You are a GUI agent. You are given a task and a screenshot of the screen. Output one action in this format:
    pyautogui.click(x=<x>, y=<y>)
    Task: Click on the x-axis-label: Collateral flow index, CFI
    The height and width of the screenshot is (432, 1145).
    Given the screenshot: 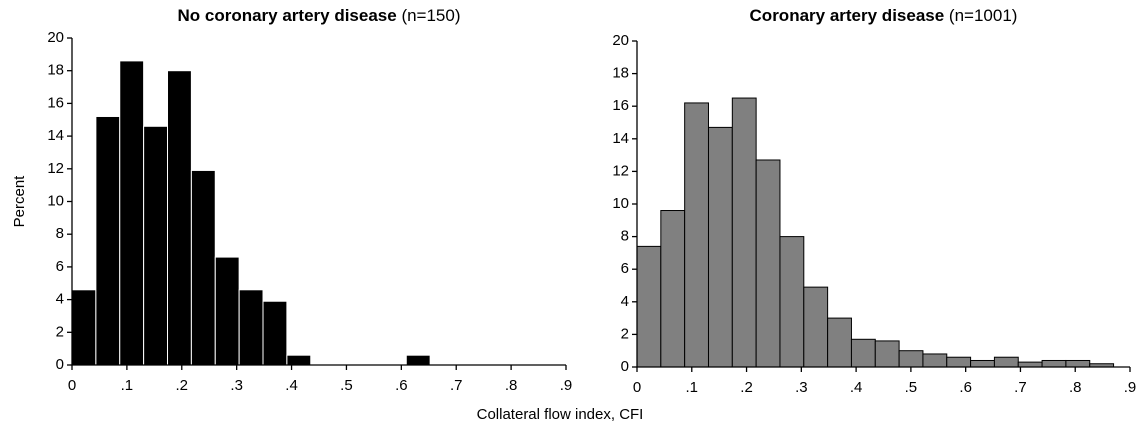 What is the action you would take?
    pyautogui.click(x=560, y=414)
    